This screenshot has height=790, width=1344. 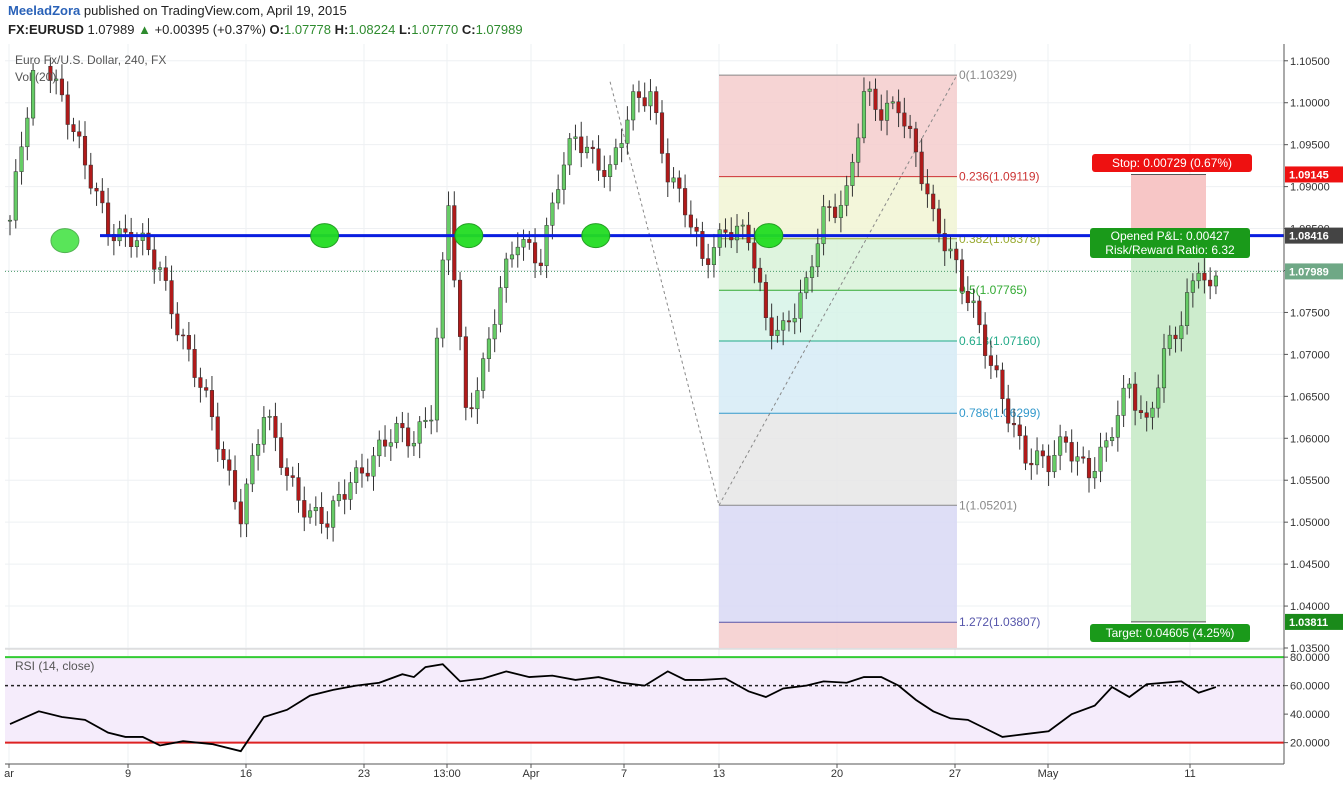 I want to click on price-badge-text: 1.07989, so click(x=1309, y=272).